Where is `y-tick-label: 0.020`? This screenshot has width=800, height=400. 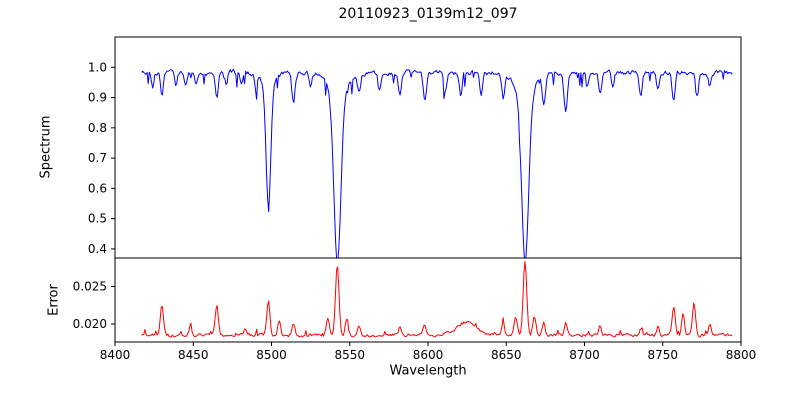
y-tick-label: 0.020 is located at coordinates (90, 324).